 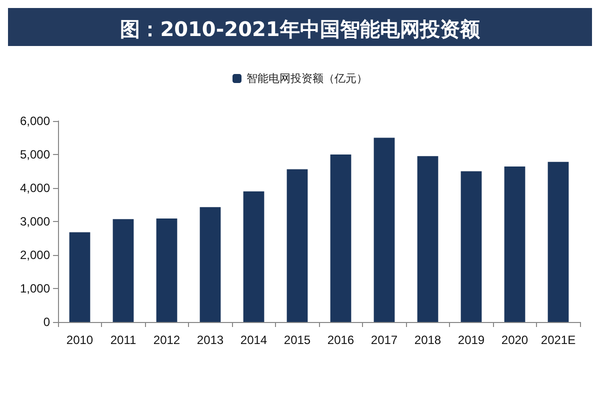 What do you see at coordinates (471, 340) in the screenshot?
I see `x-tick-label: 2019` at bounding box center [471, 340].